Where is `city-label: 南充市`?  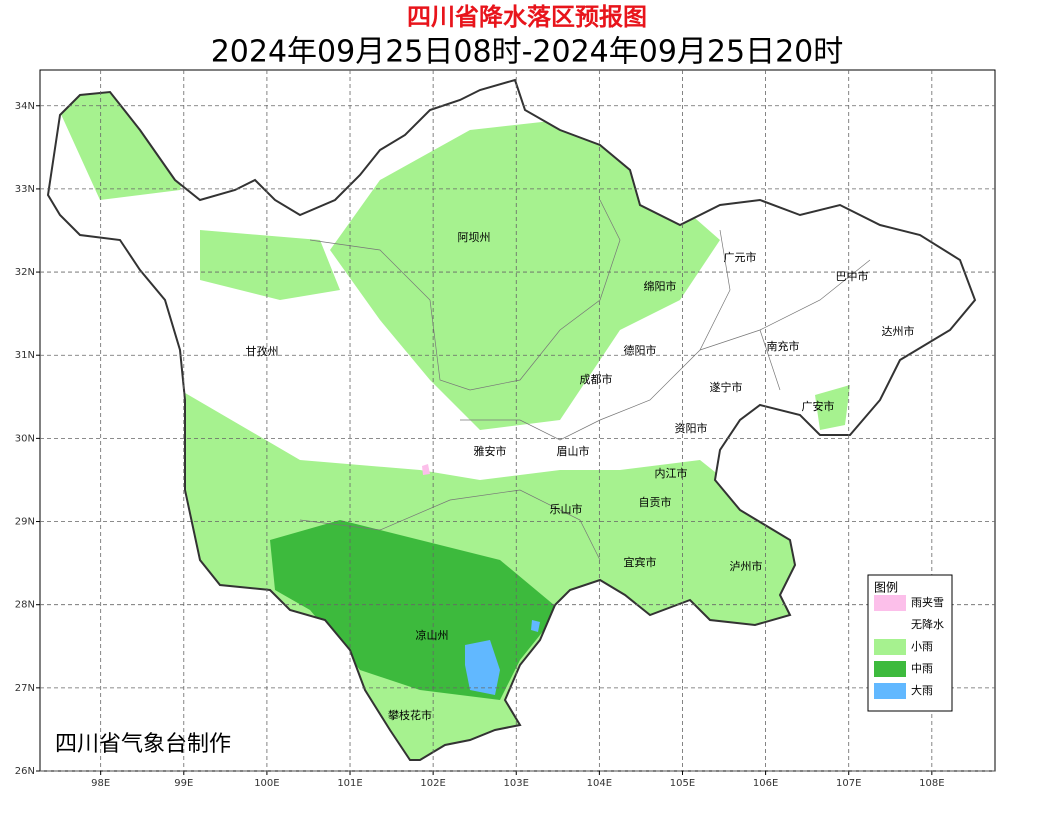 city-label: 南充市 is located at coordinates (783, 346).